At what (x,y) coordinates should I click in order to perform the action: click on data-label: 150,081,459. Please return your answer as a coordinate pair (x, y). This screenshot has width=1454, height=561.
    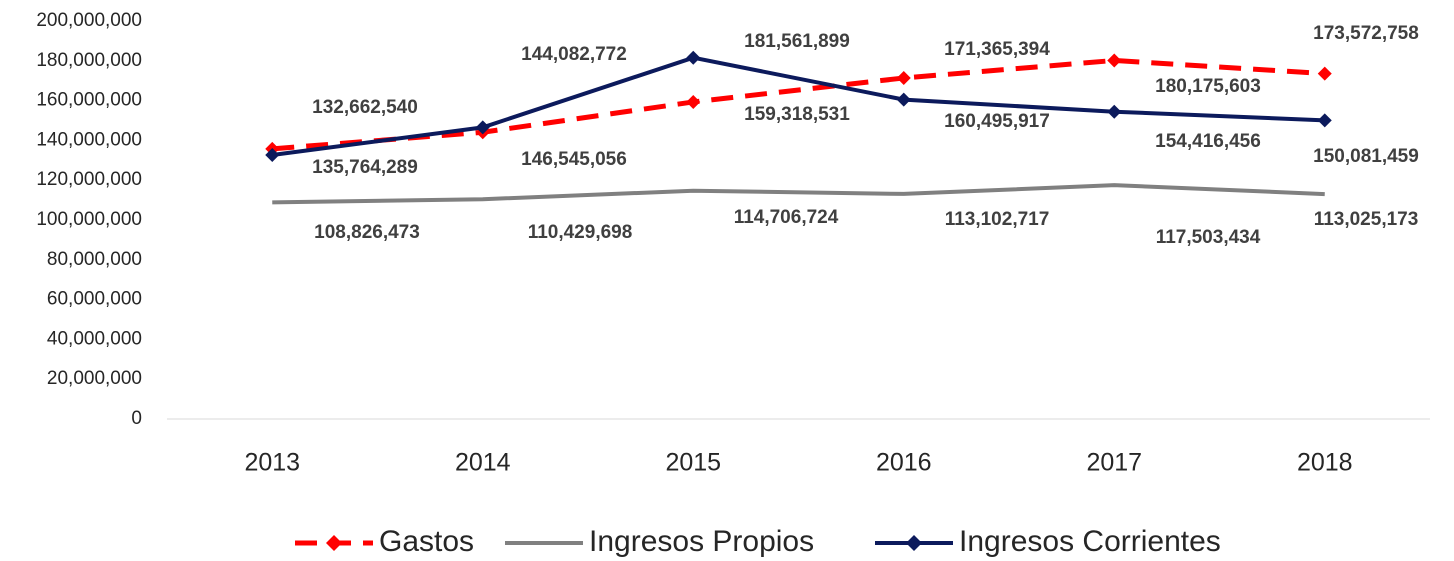
    Looking at the image, I should click on (1366, 156).